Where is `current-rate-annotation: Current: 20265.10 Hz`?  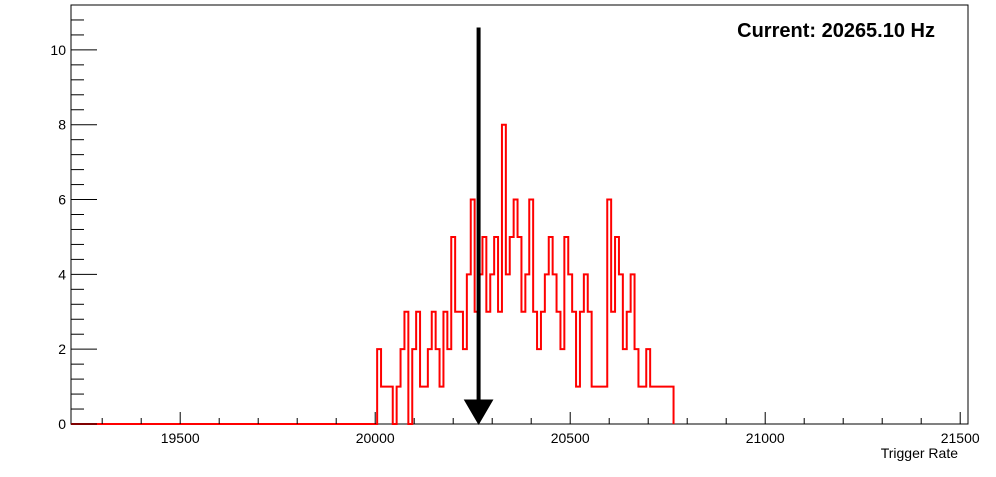
current-rate-annotation: Current: 20265.10 Hz is located at coordinates (836, 31).